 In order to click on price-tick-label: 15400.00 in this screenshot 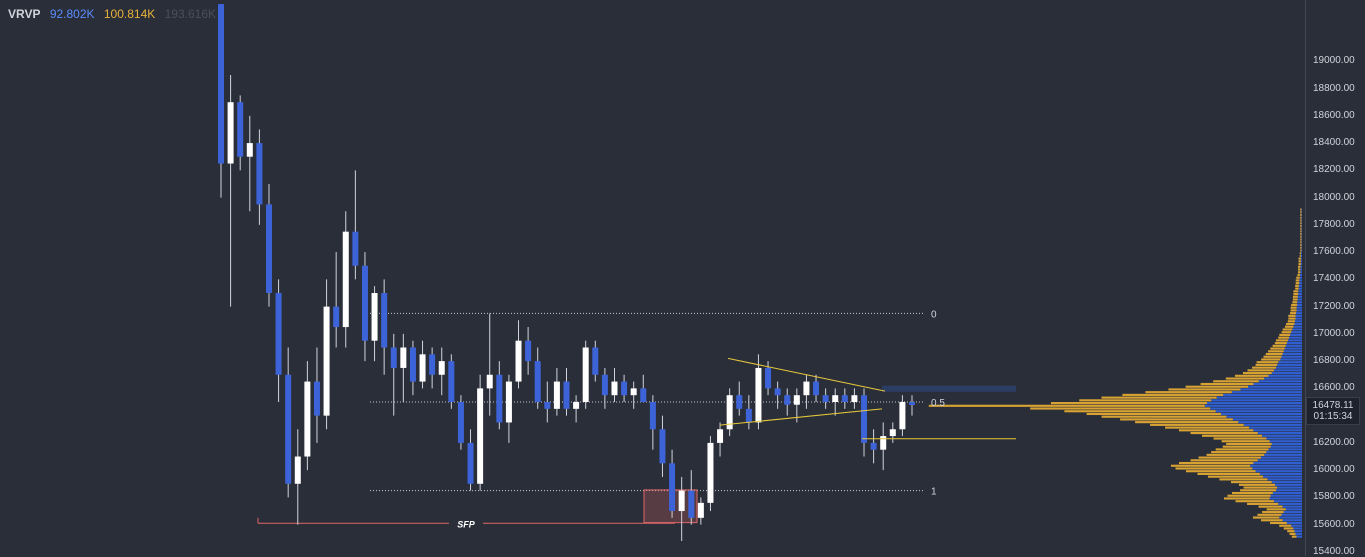, I will do `click(1334, 551)`.